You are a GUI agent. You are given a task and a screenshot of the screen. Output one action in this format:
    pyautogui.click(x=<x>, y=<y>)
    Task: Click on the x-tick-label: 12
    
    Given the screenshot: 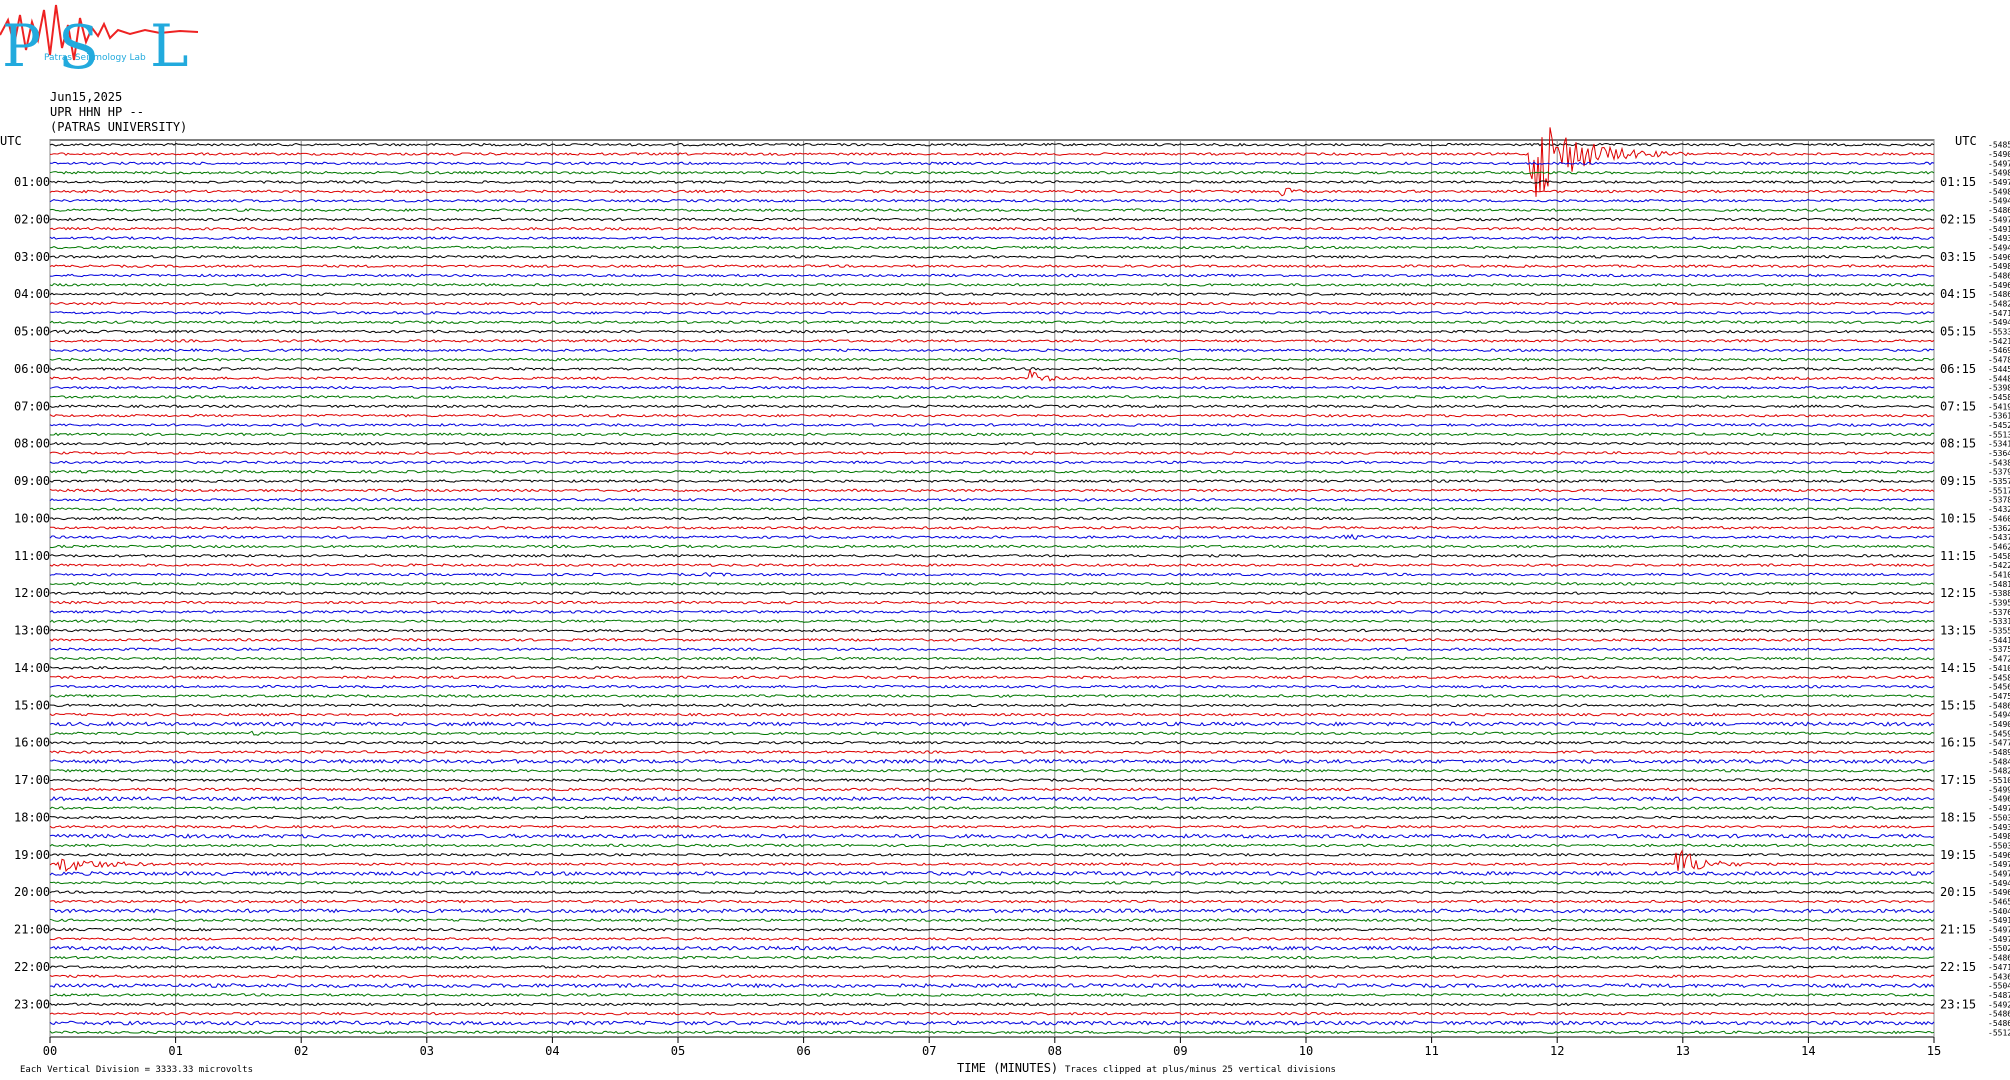 What is the action you would take?
    pyautogui.click(x=1557, y=1051)
    